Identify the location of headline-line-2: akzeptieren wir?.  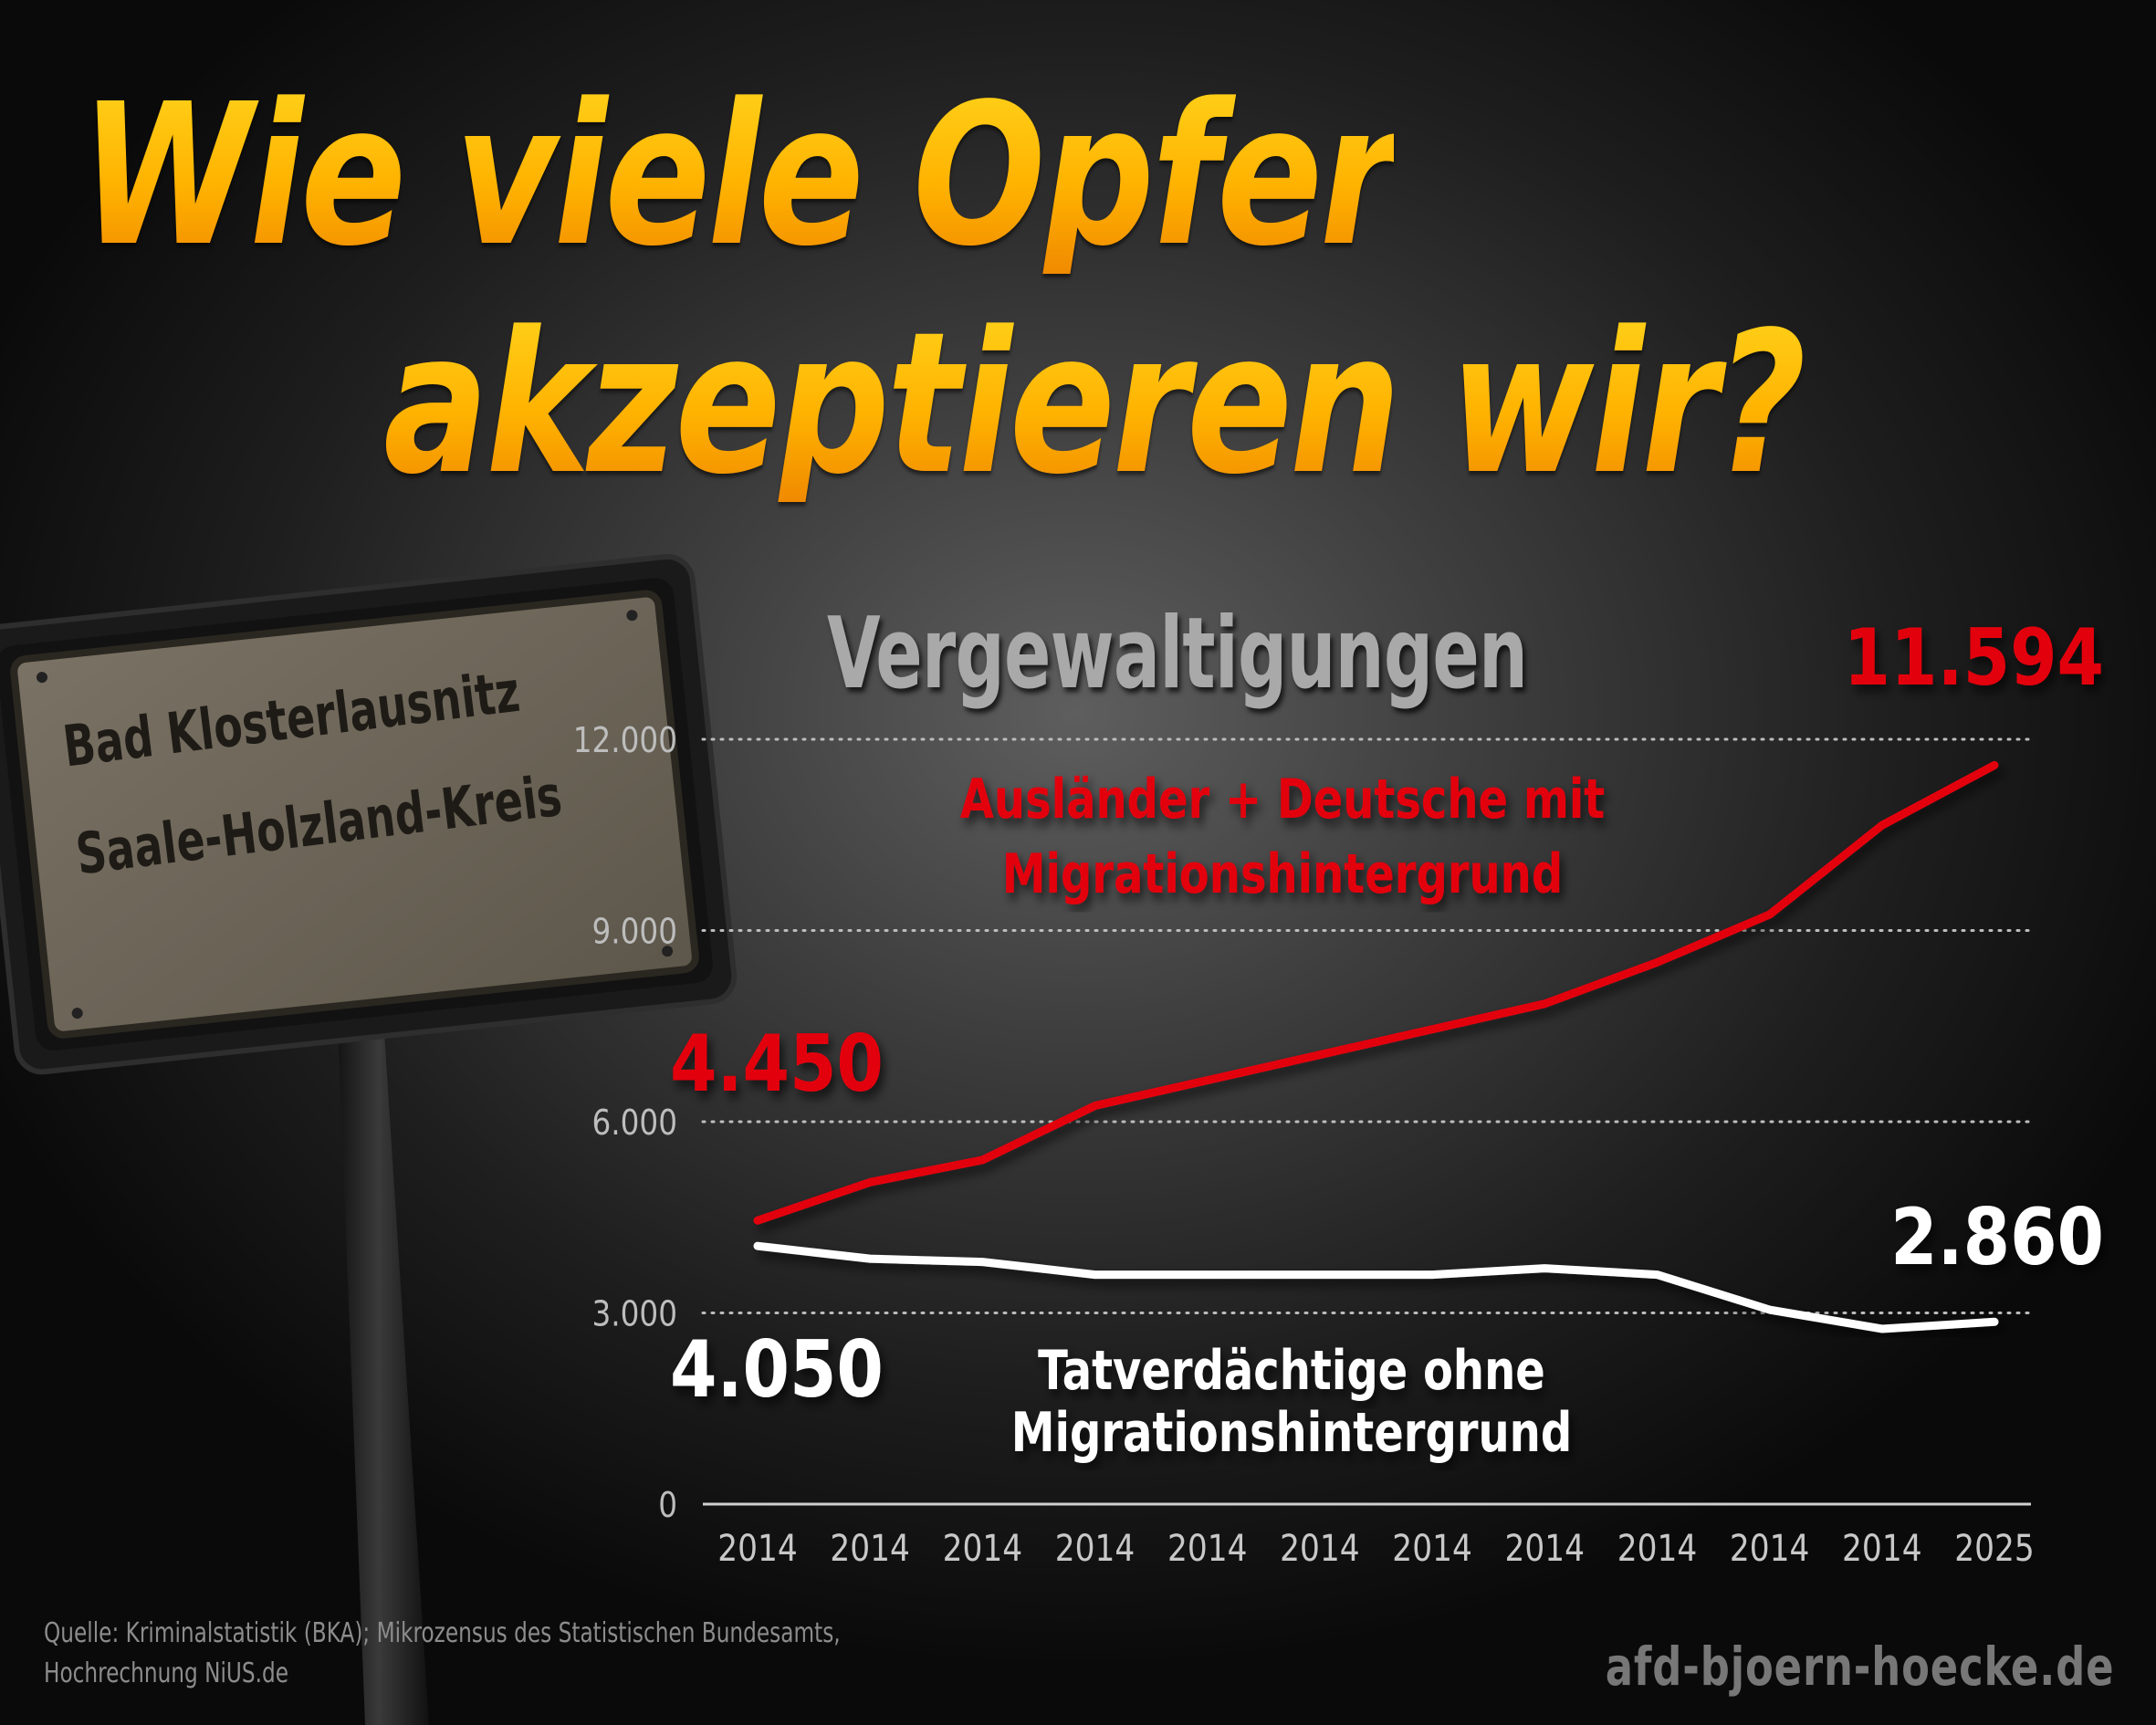
(1095, 404).